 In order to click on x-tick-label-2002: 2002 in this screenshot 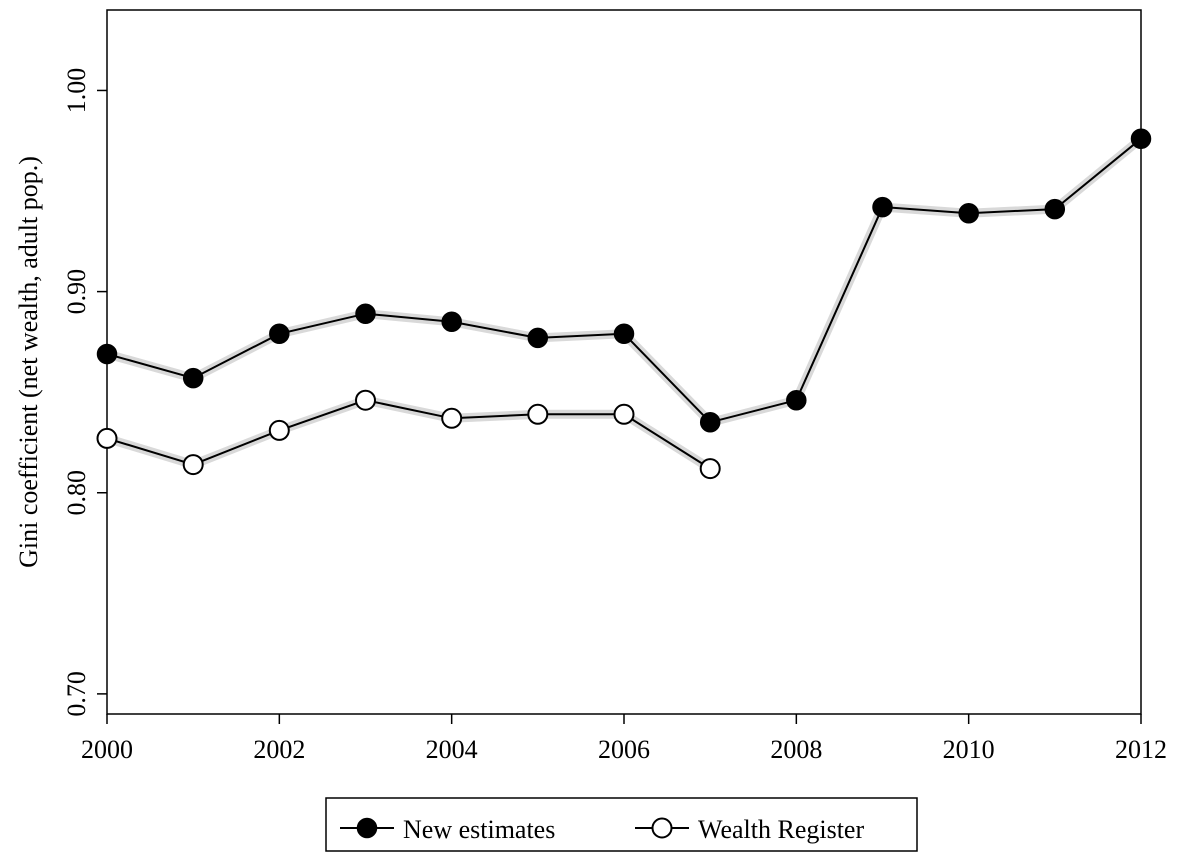, I will do `click(279, 749)`.